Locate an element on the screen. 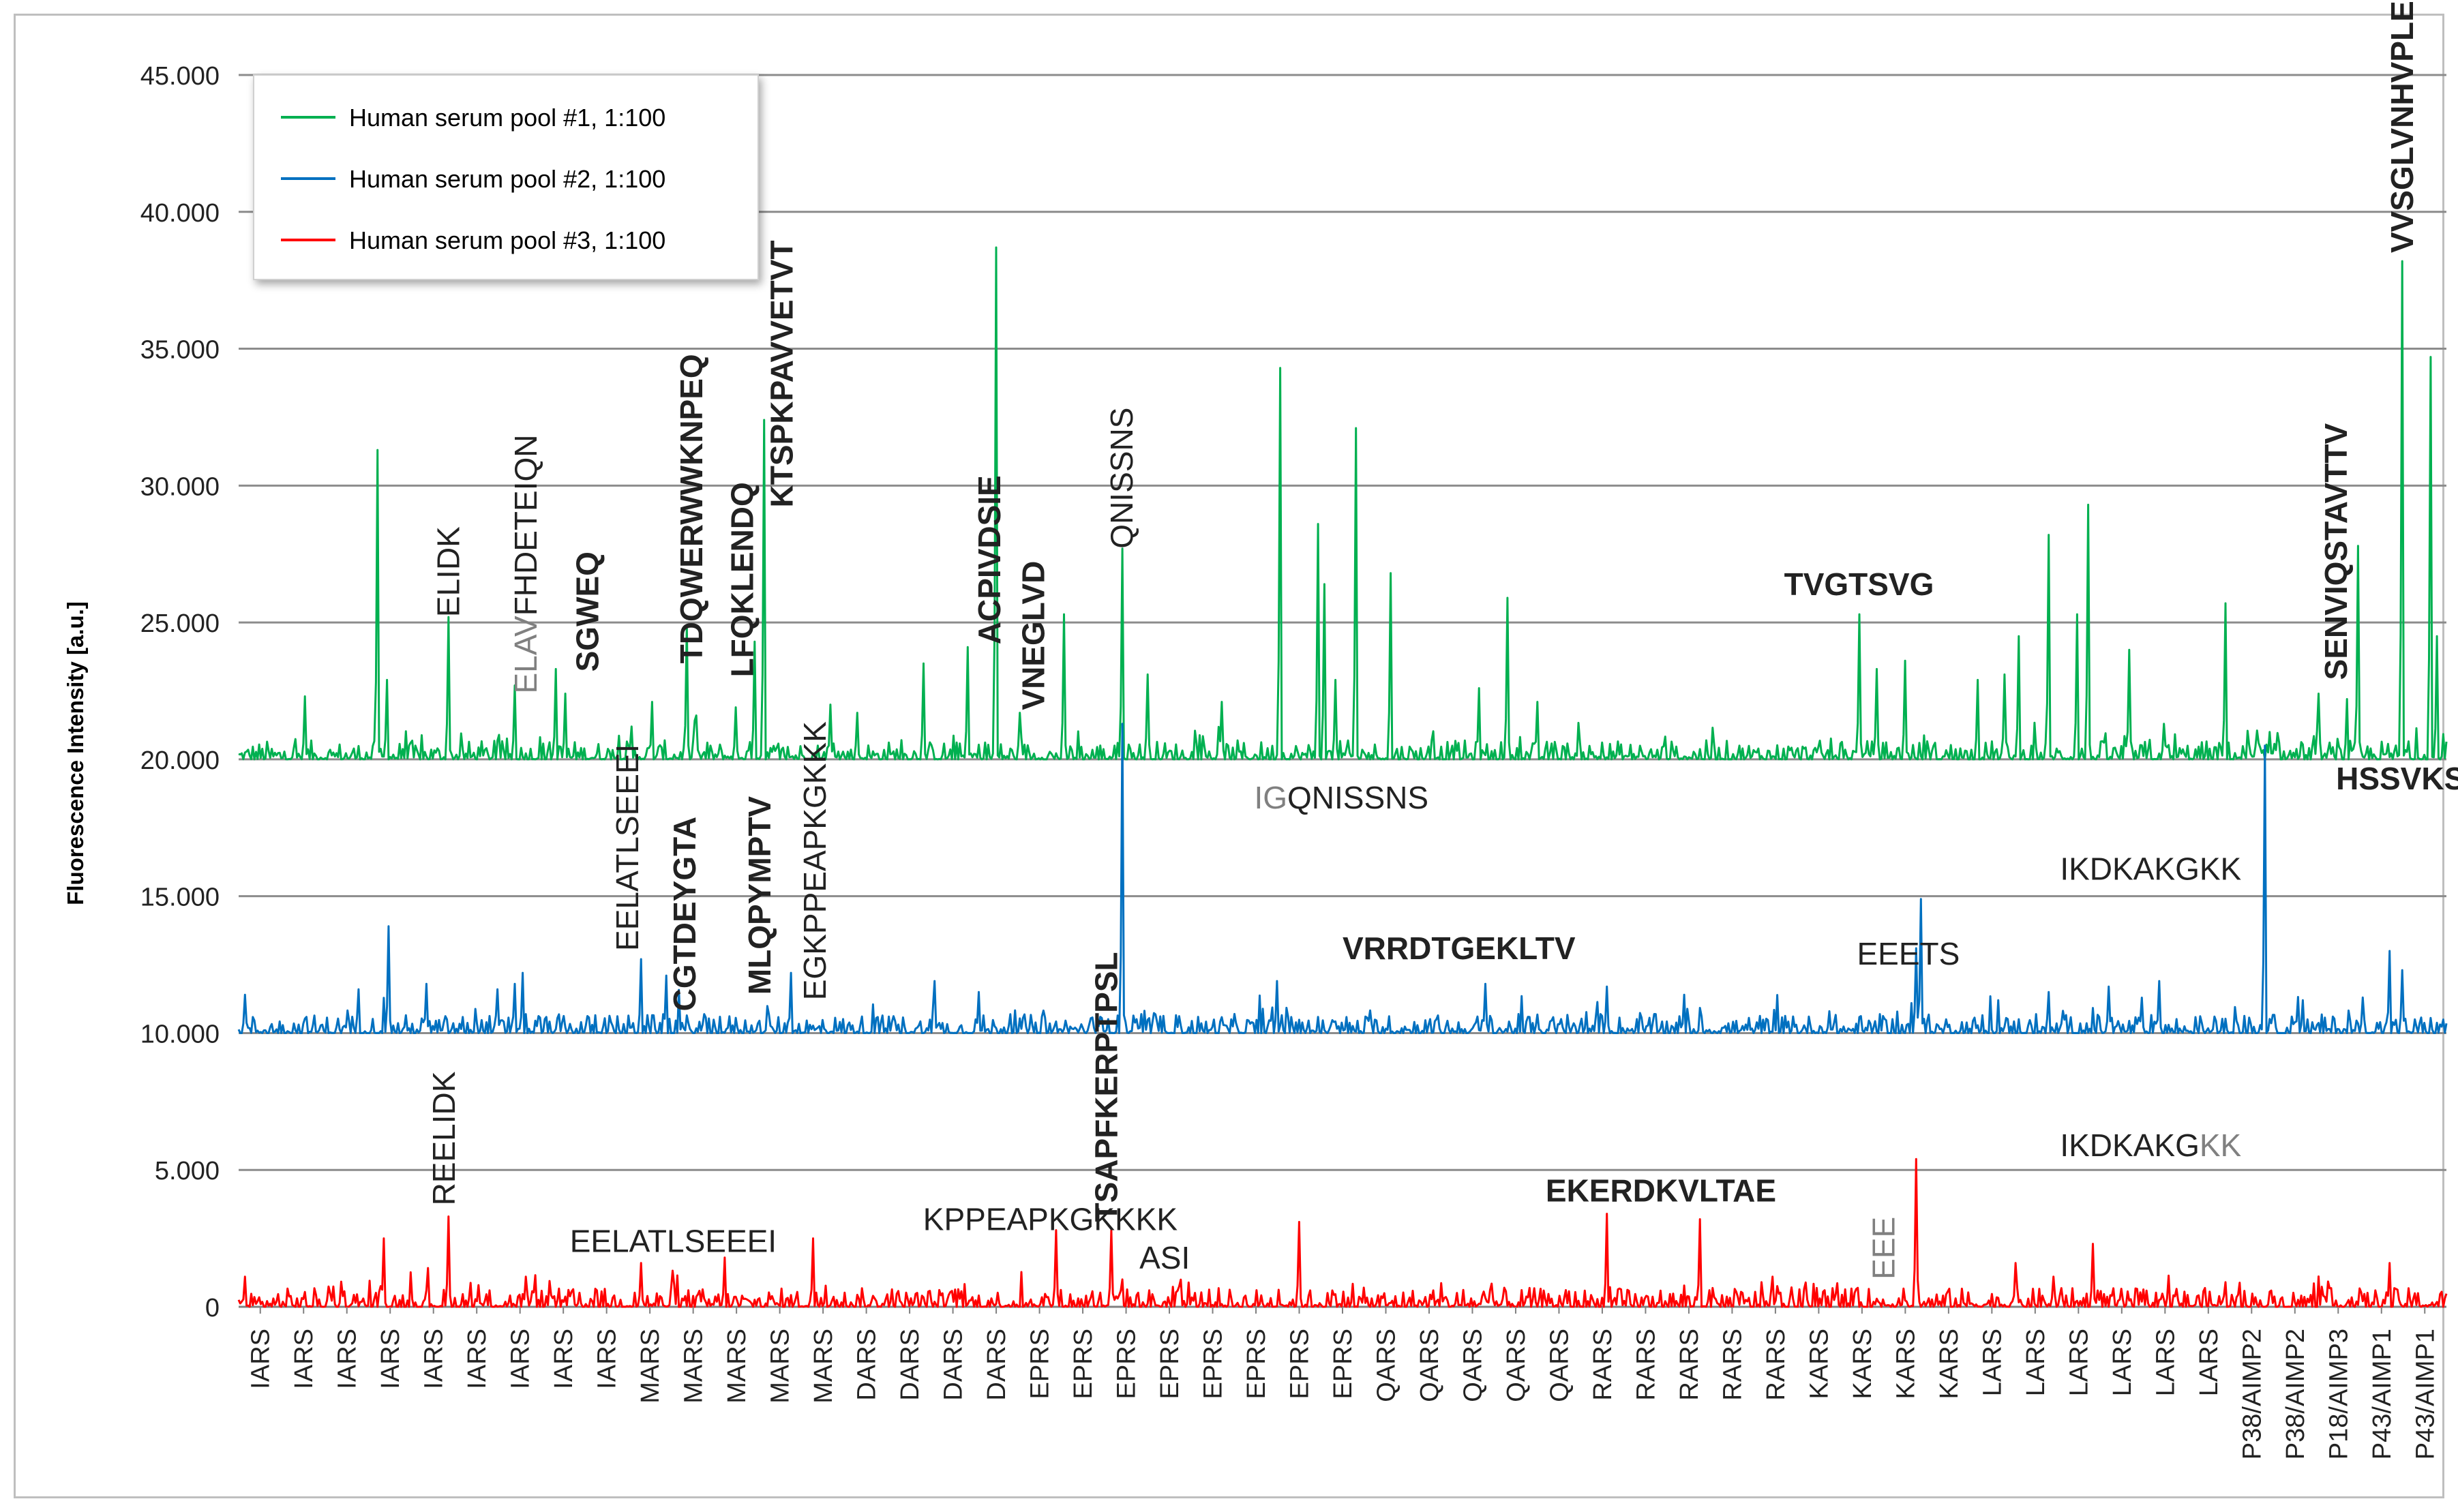  peptide-annotation: REELIDK is located at coordinates (444, 1138).